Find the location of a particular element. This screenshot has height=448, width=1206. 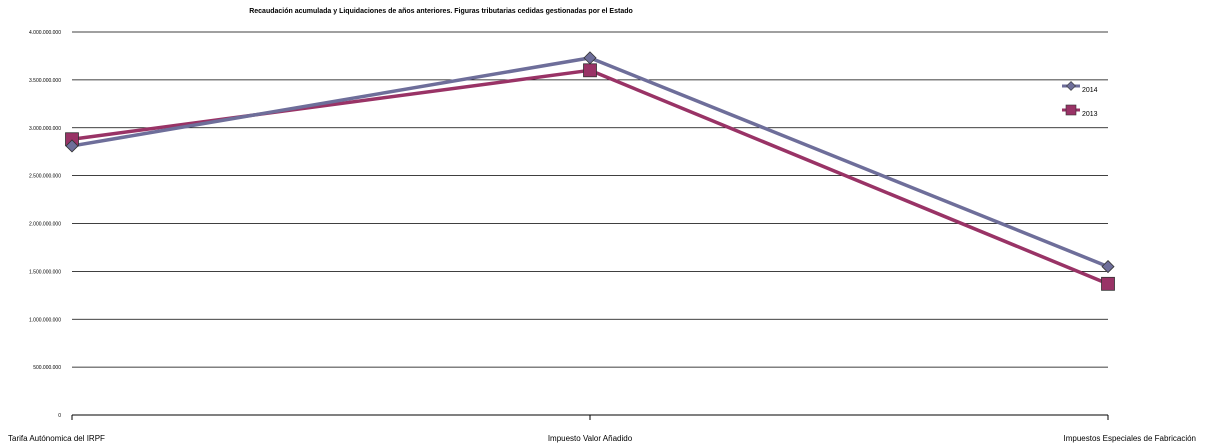

legend-marker-2014 is located at coordinates (1071, 86).